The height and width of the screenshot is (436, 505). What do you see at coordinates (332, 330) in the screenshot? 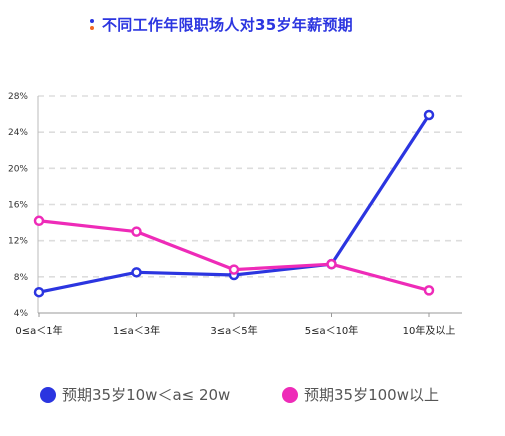
I see `x-tick-label: 5≤a＜10年` at bounding box center [332, 330].